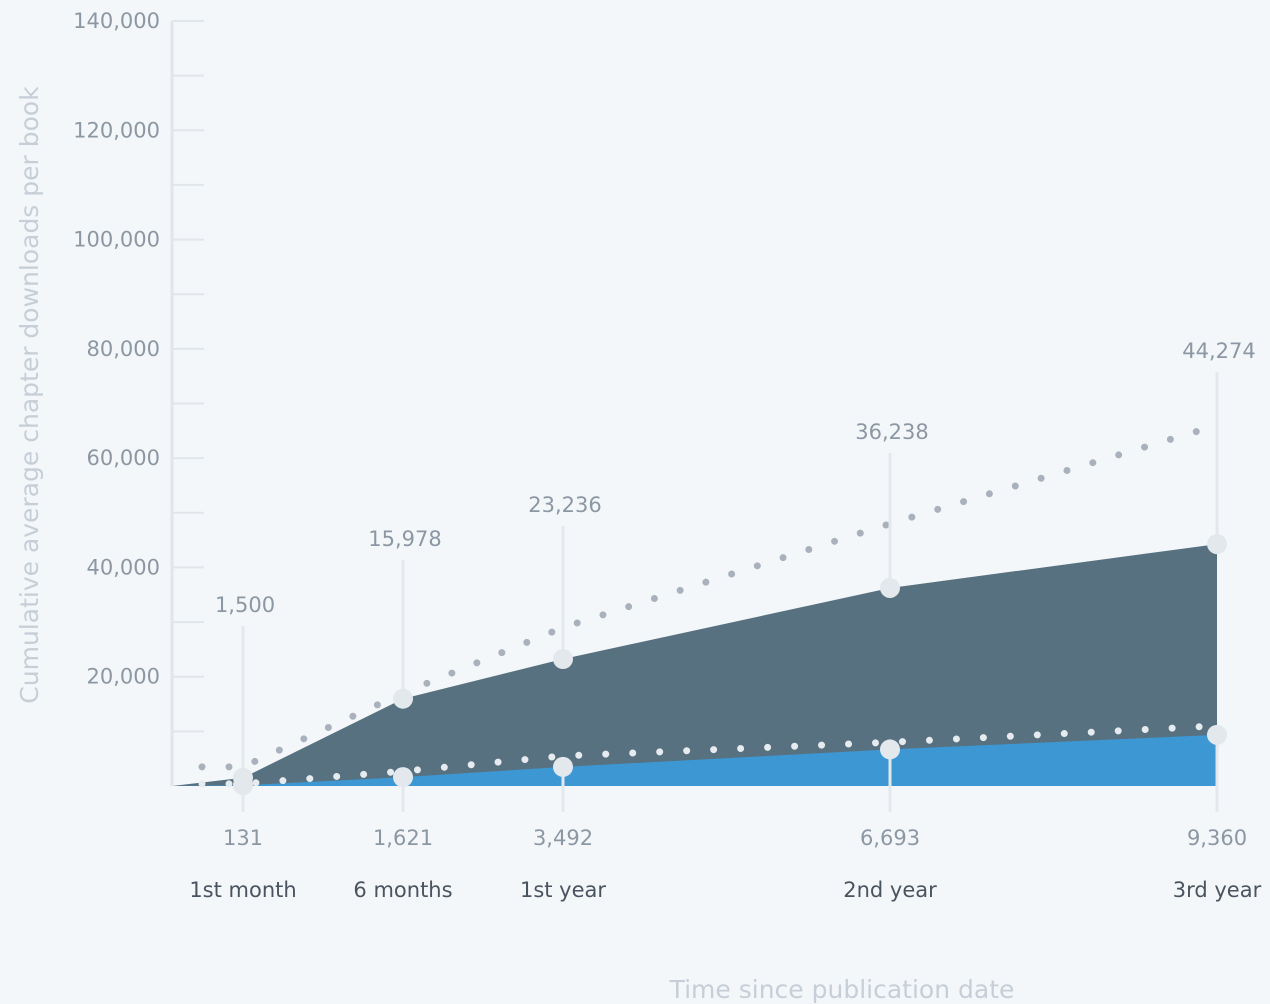 This screenshot has height=1004, width=1270. Describe the element at coordinates (116, 21) in the screenshot. I see `y-tick-label: 140,000` at that location.